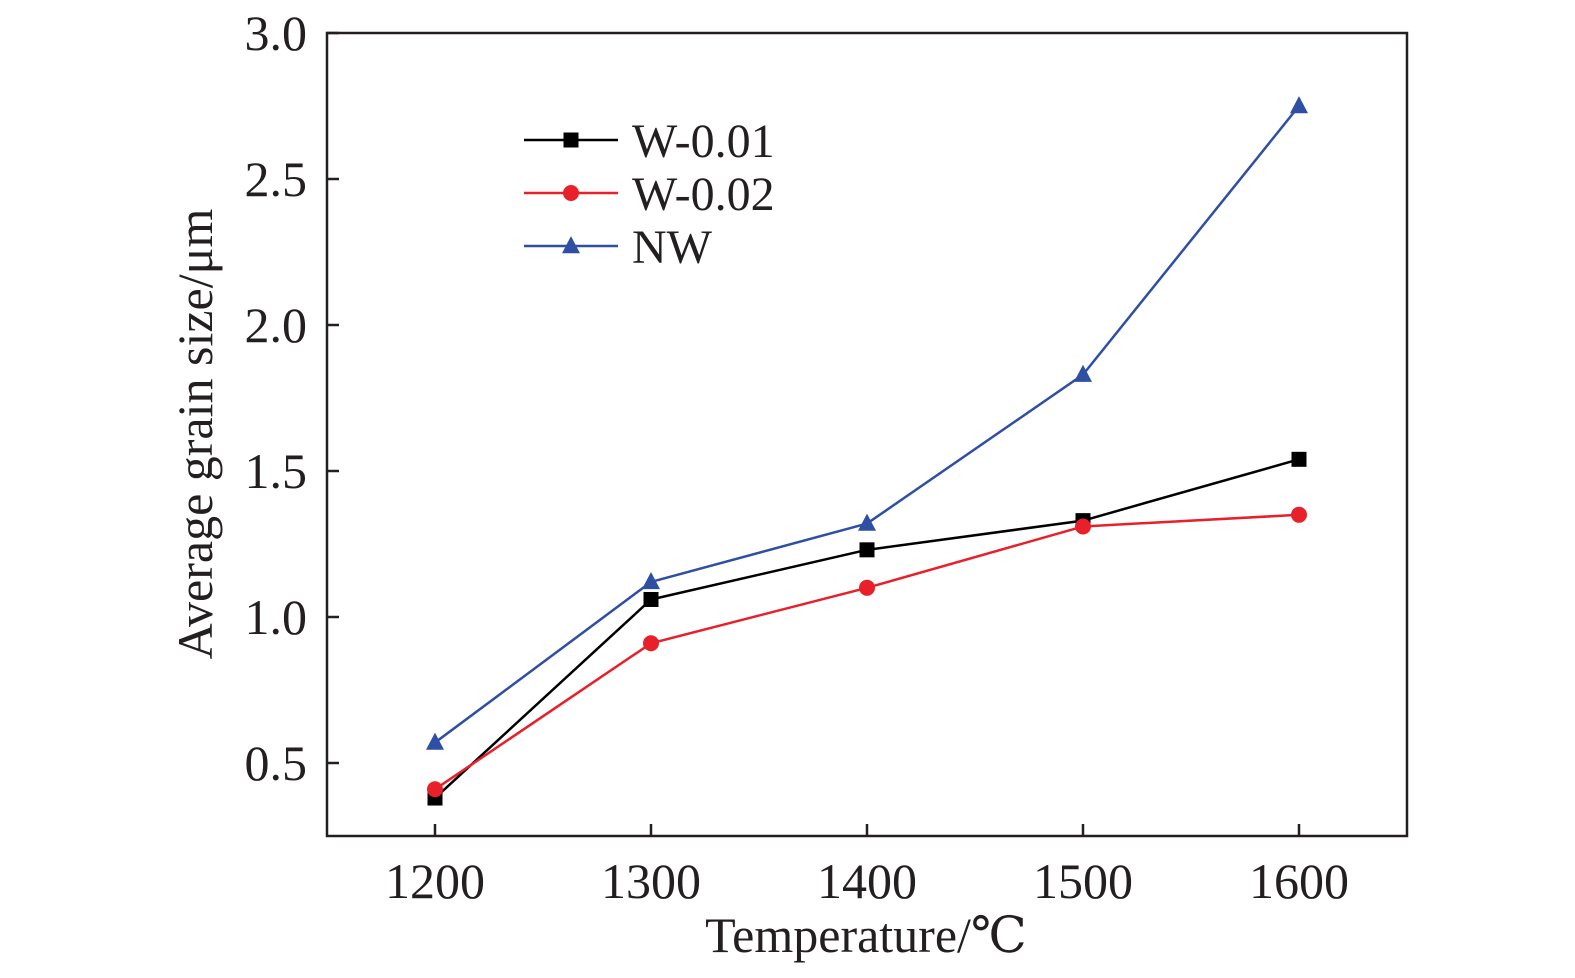 The height and width of the screenshot is (978, 1575). I want to click on y-tick-label: 0.5, so click(276, 763).